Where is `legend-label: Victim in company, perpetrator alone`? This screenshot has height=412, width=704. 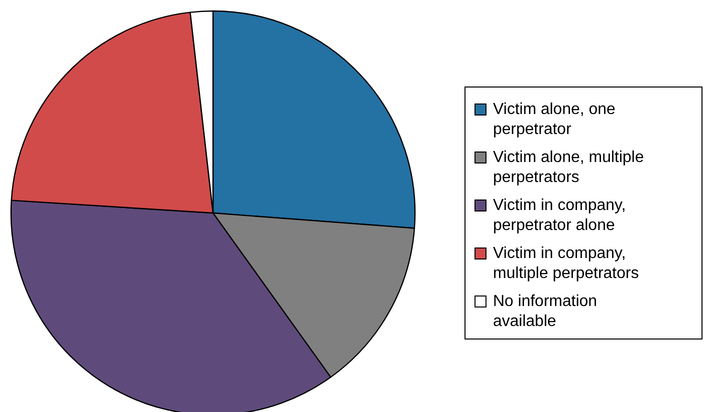 legend-label: Victim in company, perpetrator alone is located at coordinates (559, 215).